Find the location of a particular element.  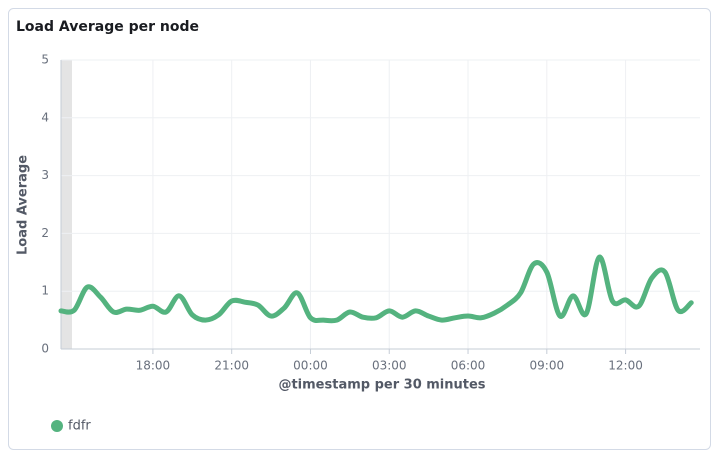

x-tick-label: 06:00 is located at coordinates (468, 366).